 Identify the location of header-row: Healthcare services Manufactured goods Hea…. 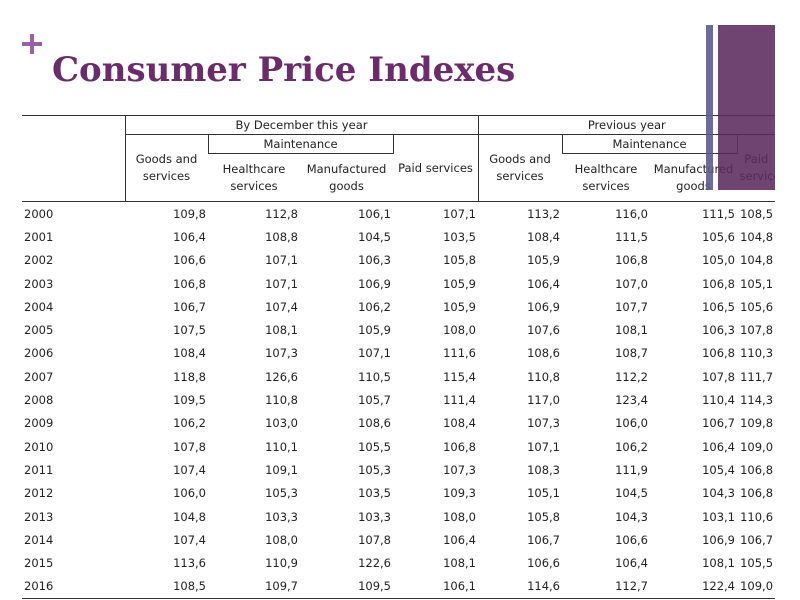
(398, 177).